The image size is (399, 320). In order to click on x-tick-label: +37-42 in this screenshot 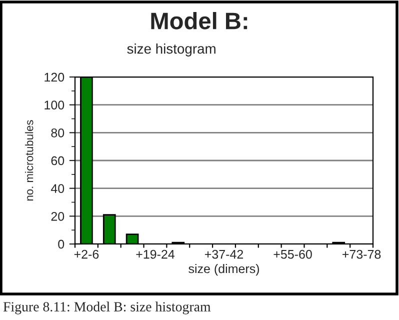, I will do `click(224, 254)`.